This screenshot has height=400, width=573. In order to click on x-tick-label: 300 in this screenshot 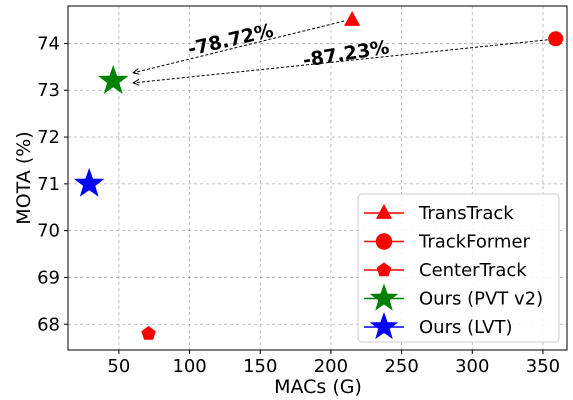, I will do `click(472, 366)`.